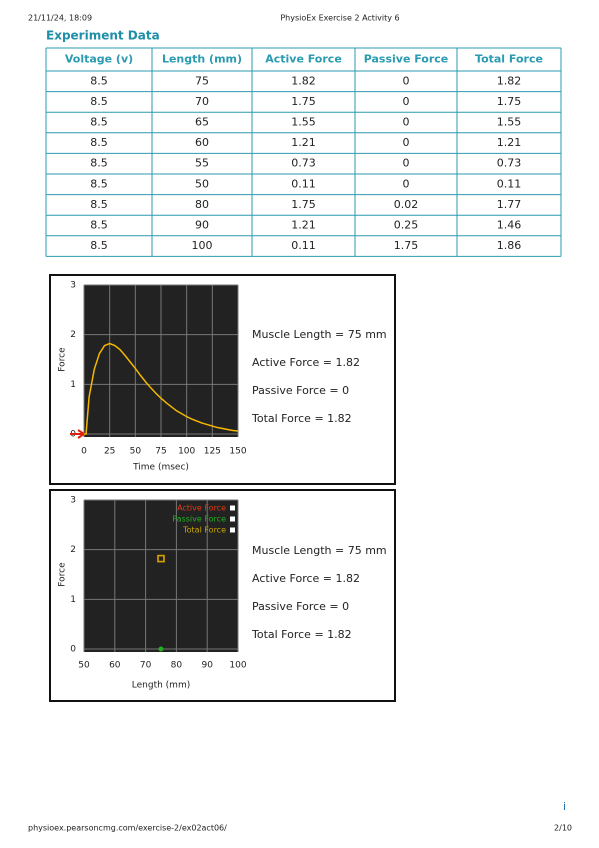  I want to click on plot-area, so click(161, 576).